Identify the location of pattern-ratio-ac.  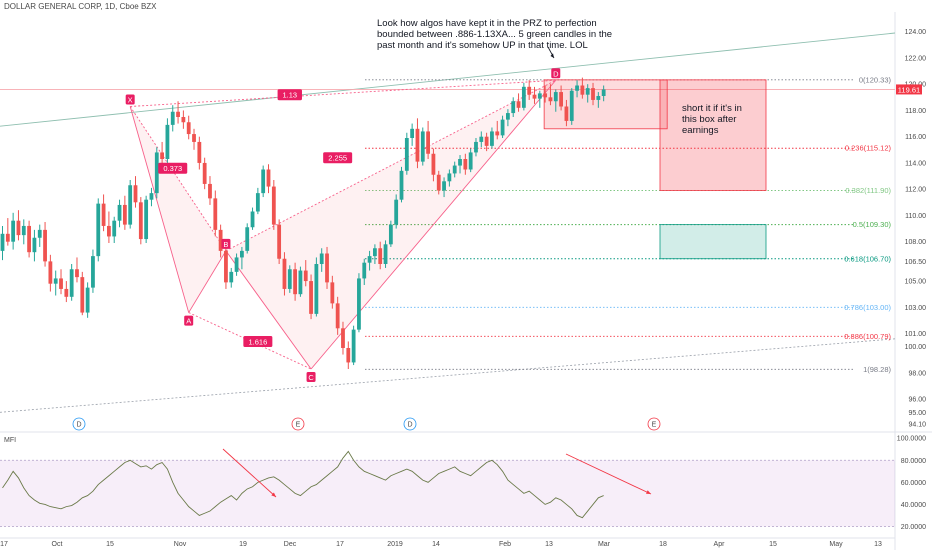
(250, 341).